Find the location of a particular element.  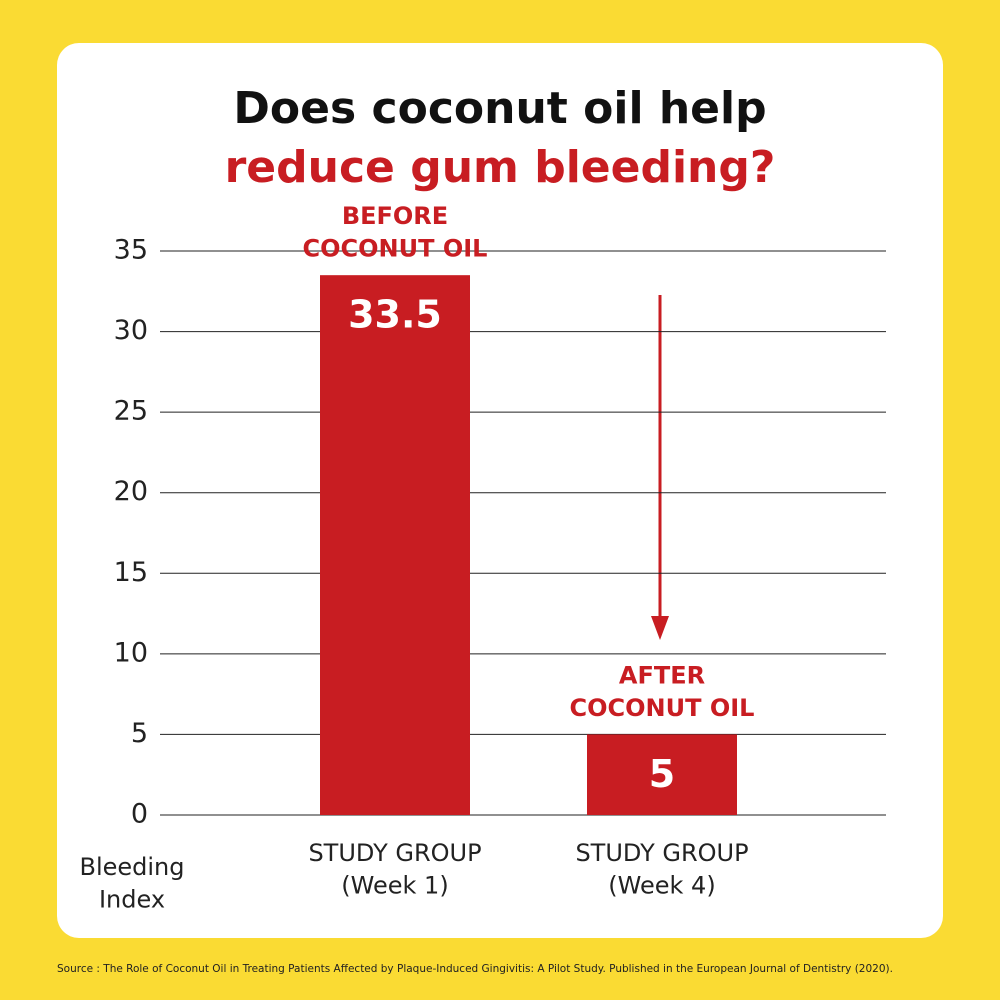

y-tick-label: 10 is located at coordinates (131, 652).